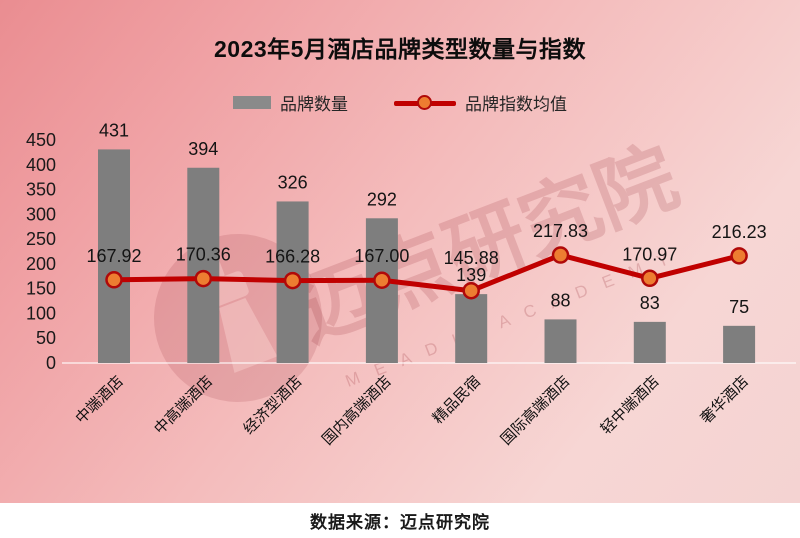 The image size is (800, 538). I want to click on source-footer: 数据来源：迈点研究院, so click(400, 520).